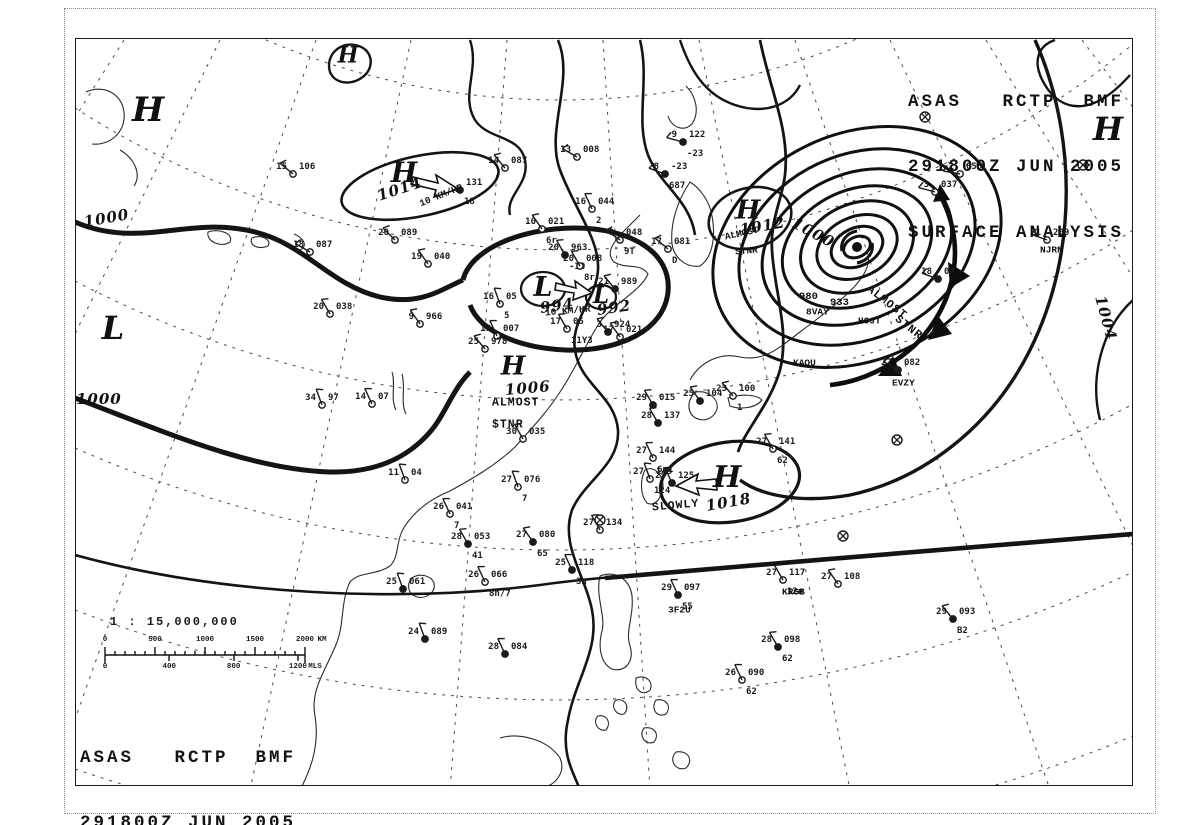  Describe the element at coordinates (672, 416) in the screenshot. I see `station-value: 137` at that location.